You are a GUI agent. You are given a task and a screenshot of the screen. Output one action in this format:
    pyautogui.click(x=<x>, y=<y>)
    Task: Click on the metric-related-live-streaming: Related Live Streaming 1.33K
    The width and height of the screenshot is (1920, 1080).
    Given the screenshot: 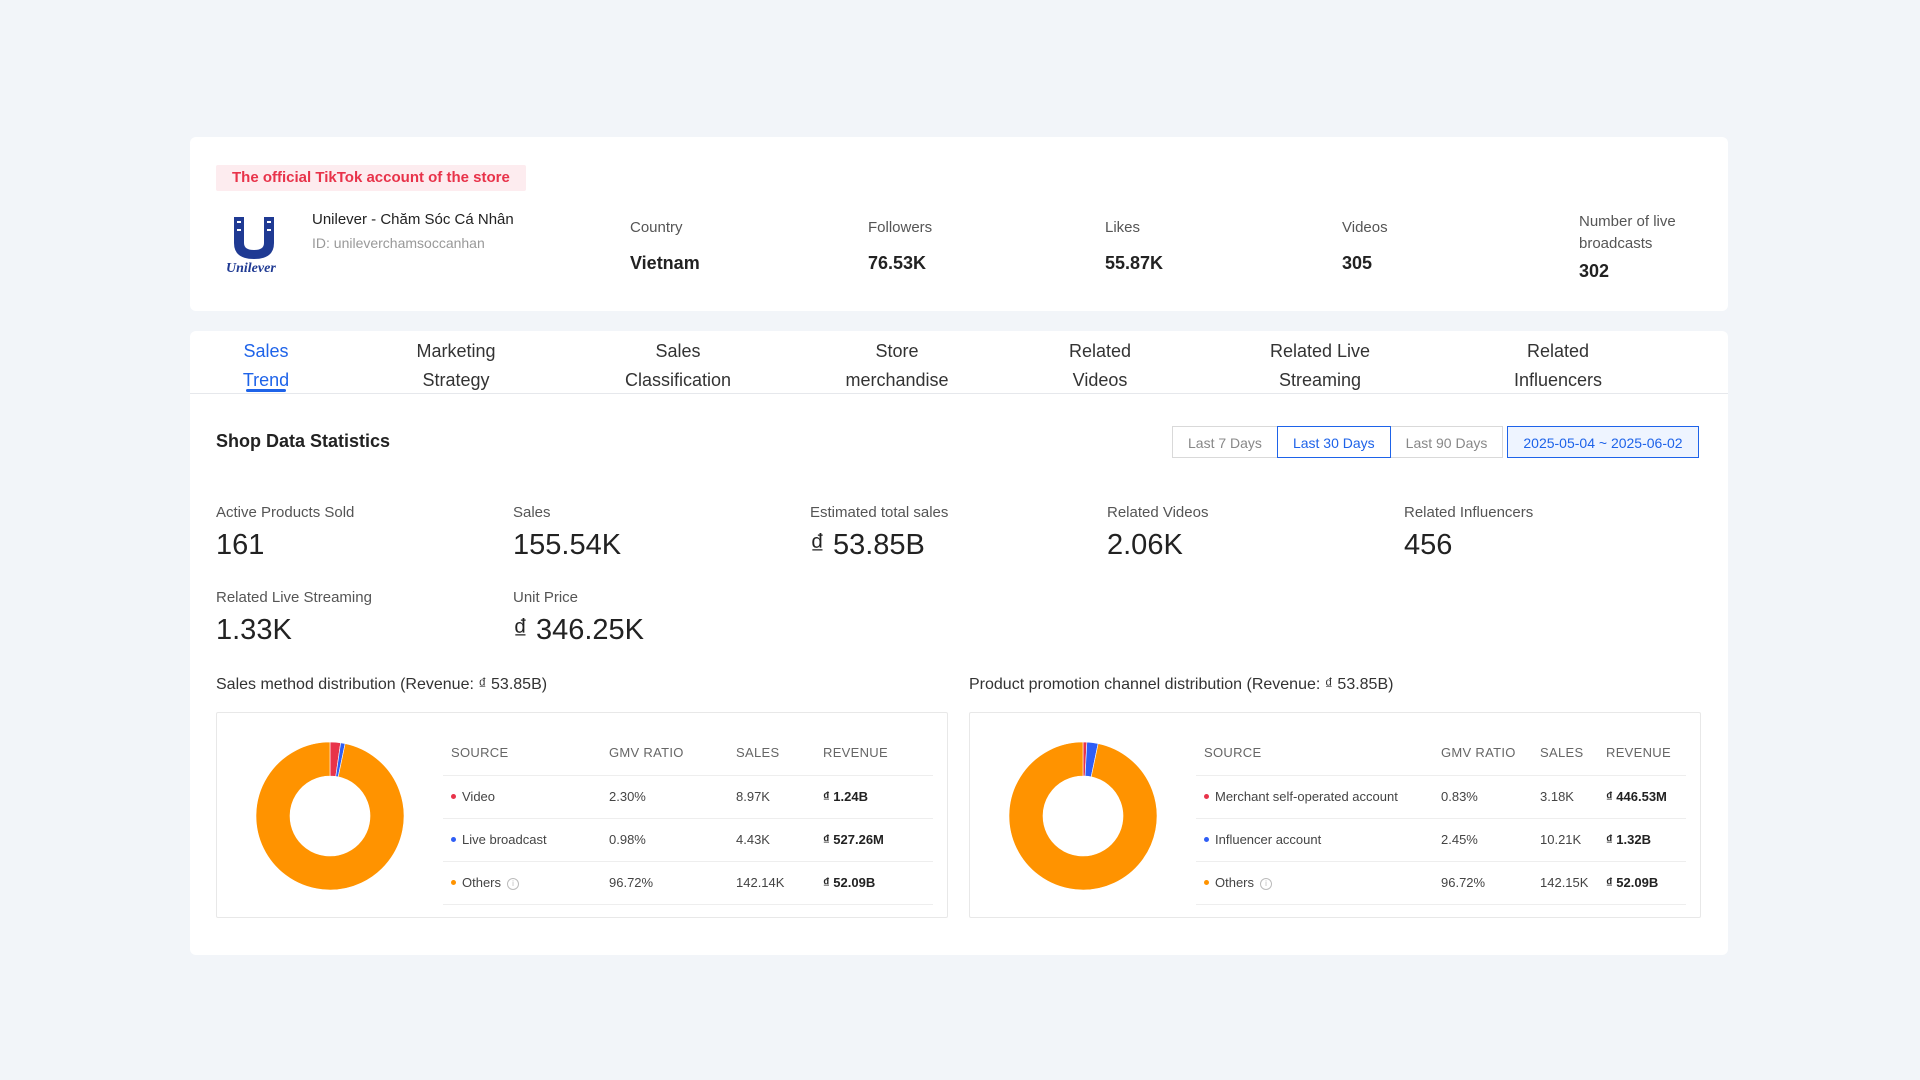 What is the action you would take?
    pyautogui.click(x=294, y=617)
    